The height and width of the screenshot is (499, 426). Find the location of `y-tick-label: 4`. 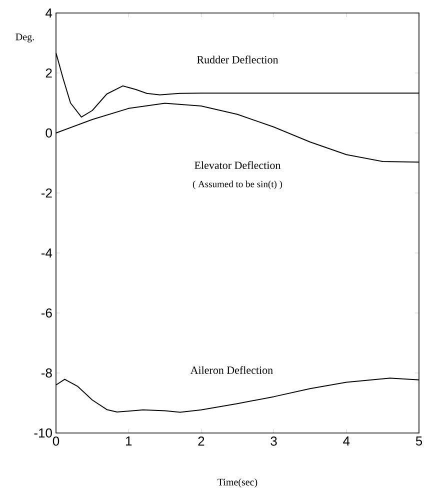

y-tick-label: 4 is located at coordinates (49, 13).